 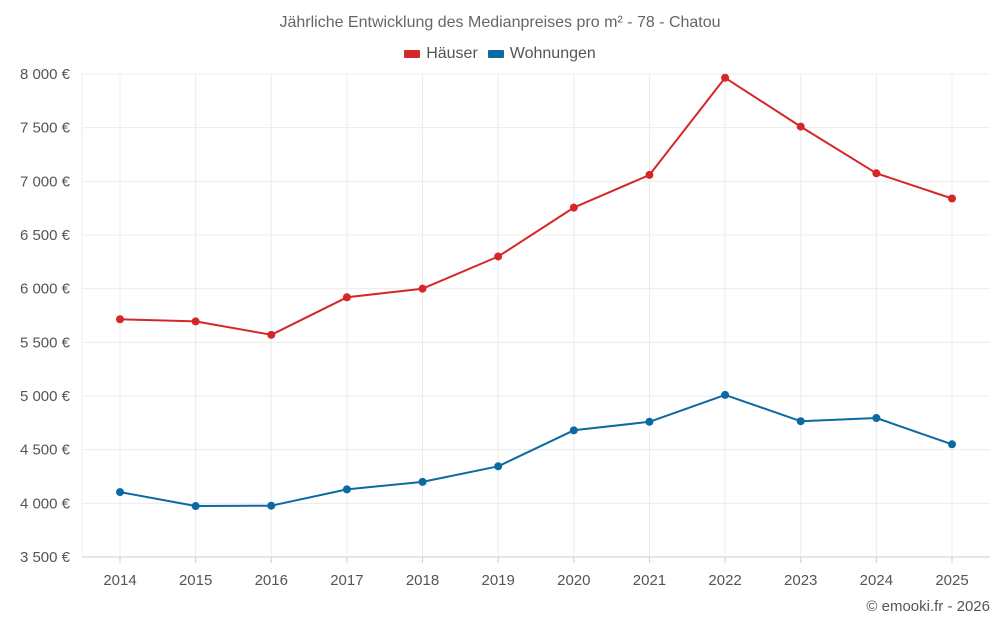 I want to click on y-tick-label: 4 500 €, so click(x=45, y=450).